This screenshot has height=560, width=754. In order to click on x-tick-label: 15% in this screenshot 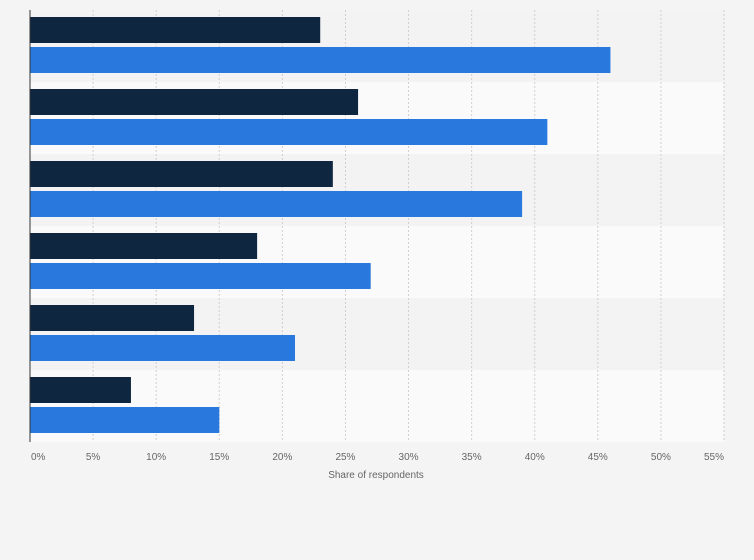, I will do `click(219, 457)`.